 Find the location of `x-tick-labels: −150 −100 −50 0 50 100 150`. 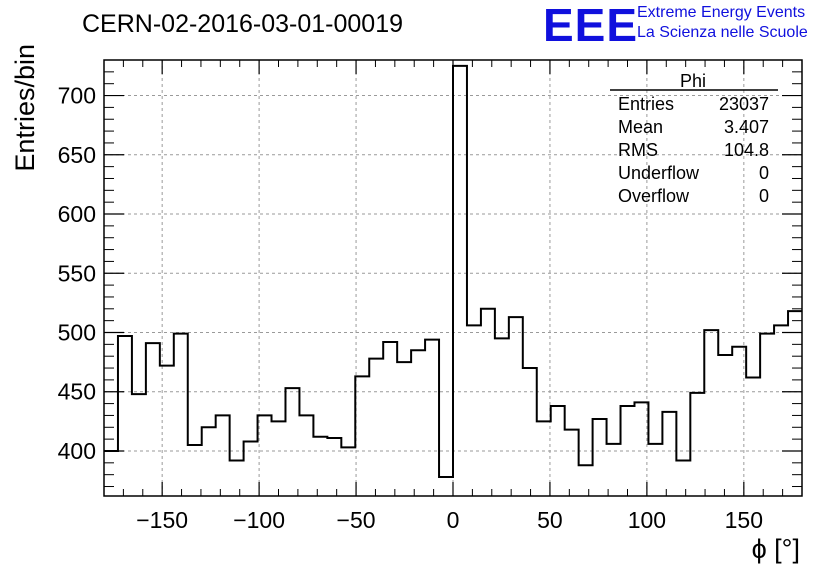

x-tick-labels: −150 −100 −50 0 50 100 150 is located at coordinates (449, 520).